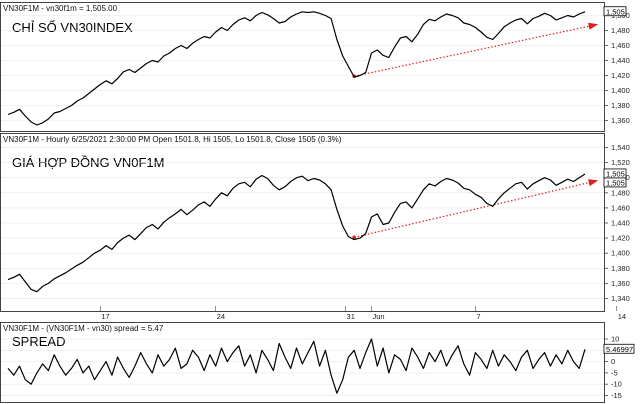 This screenshot has height=404, width=640. What do you see at coordinates (478, 316) in the screenshot?
I see `x-tick-label: 7` at bounding box center [478, 316].